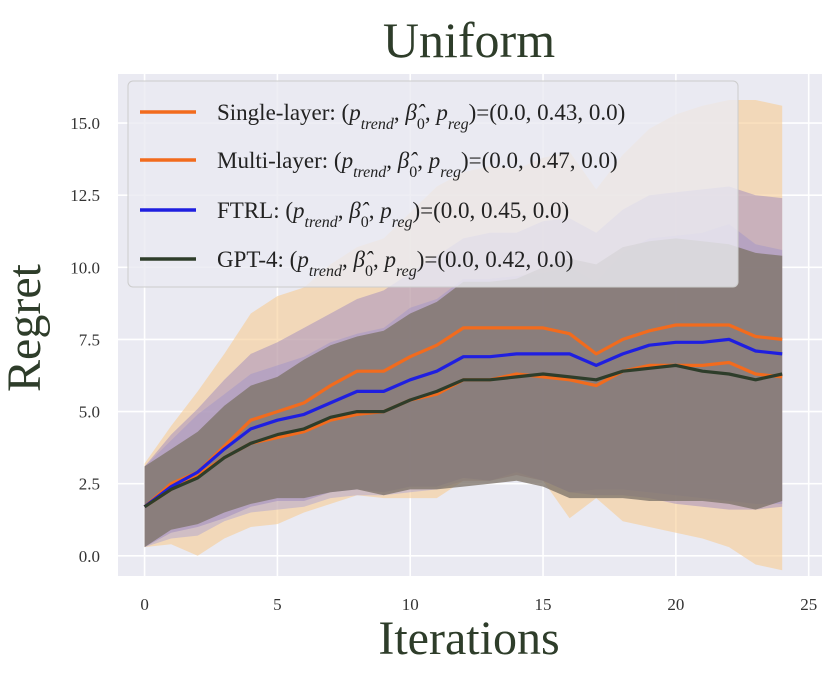  What do you see at coordinates (89, 412) in the screenshot?
I see `y-tick-label: 5.0` at bounding box center [89, 412].